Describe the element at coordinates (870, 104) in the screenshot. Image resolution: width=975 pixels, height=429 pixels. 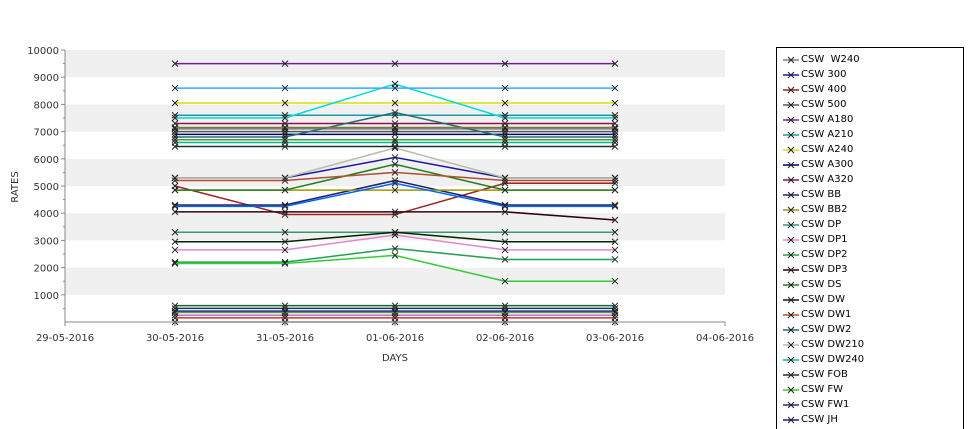
I see `legend-item: CSW 500` at that location.